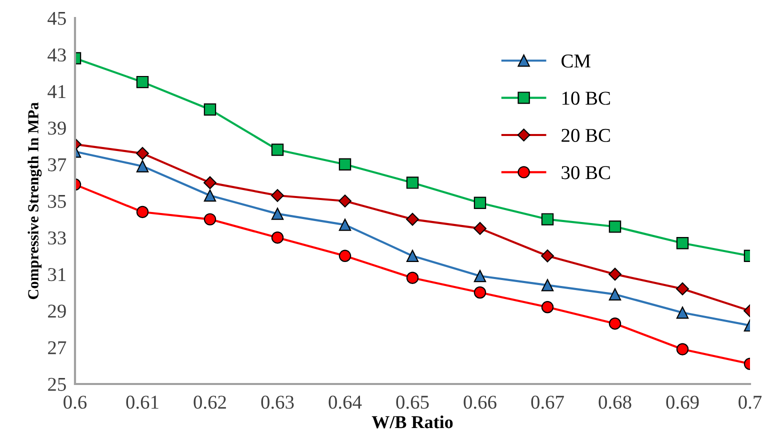 This screenshot has width=768, height=446. I want to click on legend-label: 20 BC, so click(586, 135).